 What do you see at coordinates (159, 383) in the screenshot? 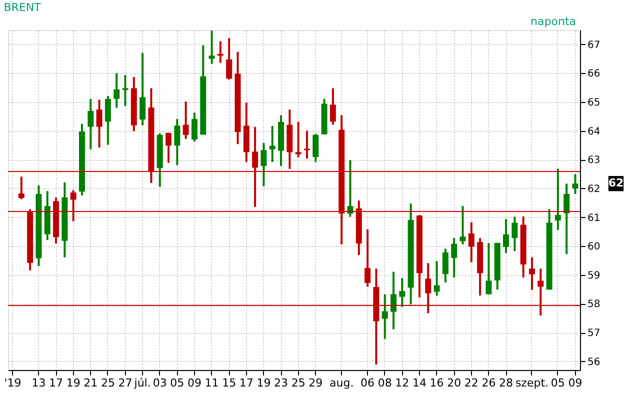
I see `x-tick-label: 03` at bounding box center [159, 383].